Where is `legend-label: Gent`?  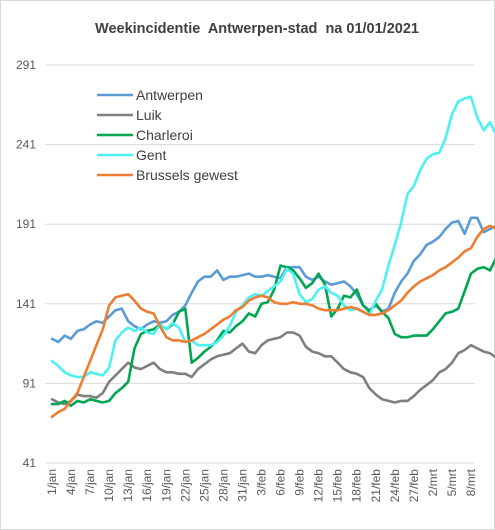
legend-label: Gent is located at coordinates (151, 155).